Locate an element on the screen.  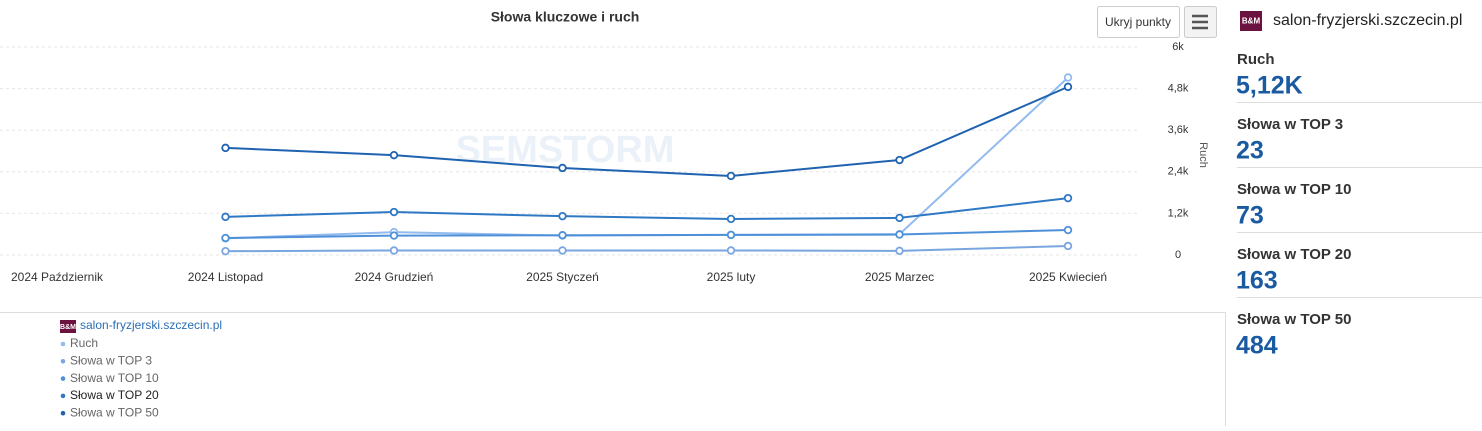
y-tick-label: 3,6k is located at coordinates (1178, 130).